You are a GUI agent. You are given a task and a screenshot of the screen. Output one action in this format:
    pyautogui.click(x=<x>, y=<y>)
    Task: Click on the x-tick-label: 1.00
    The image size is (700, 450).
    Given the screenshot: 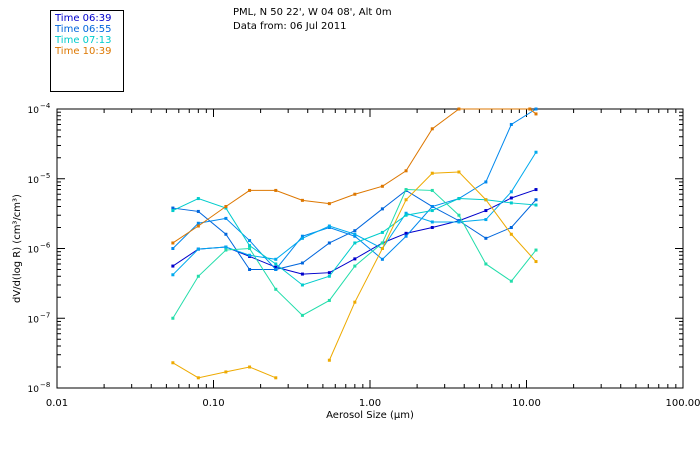 What is the action you would take?
    pyautogui.click(x=370, y=403)
    